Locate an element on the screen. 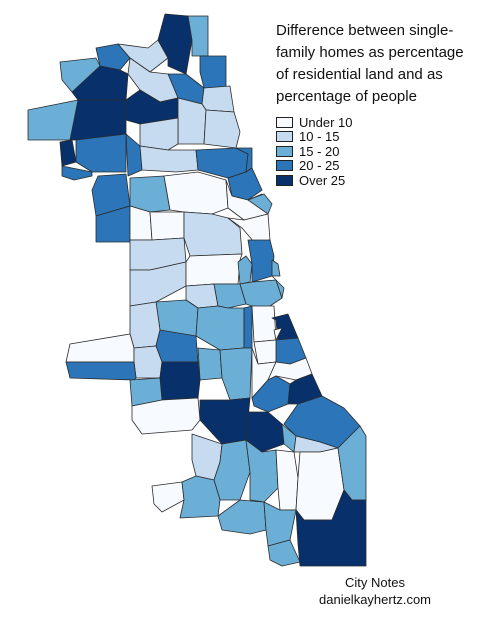  legend-item: Over 25 is located at coordinates (314, 180).